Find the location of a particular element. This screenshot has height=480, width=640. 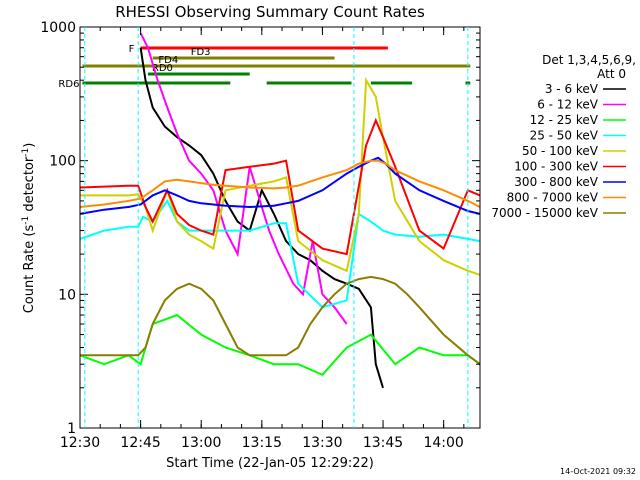

x-axis-label: Start Time (22-Jan-05 12:29:22) is located at coordinates (270, 463).